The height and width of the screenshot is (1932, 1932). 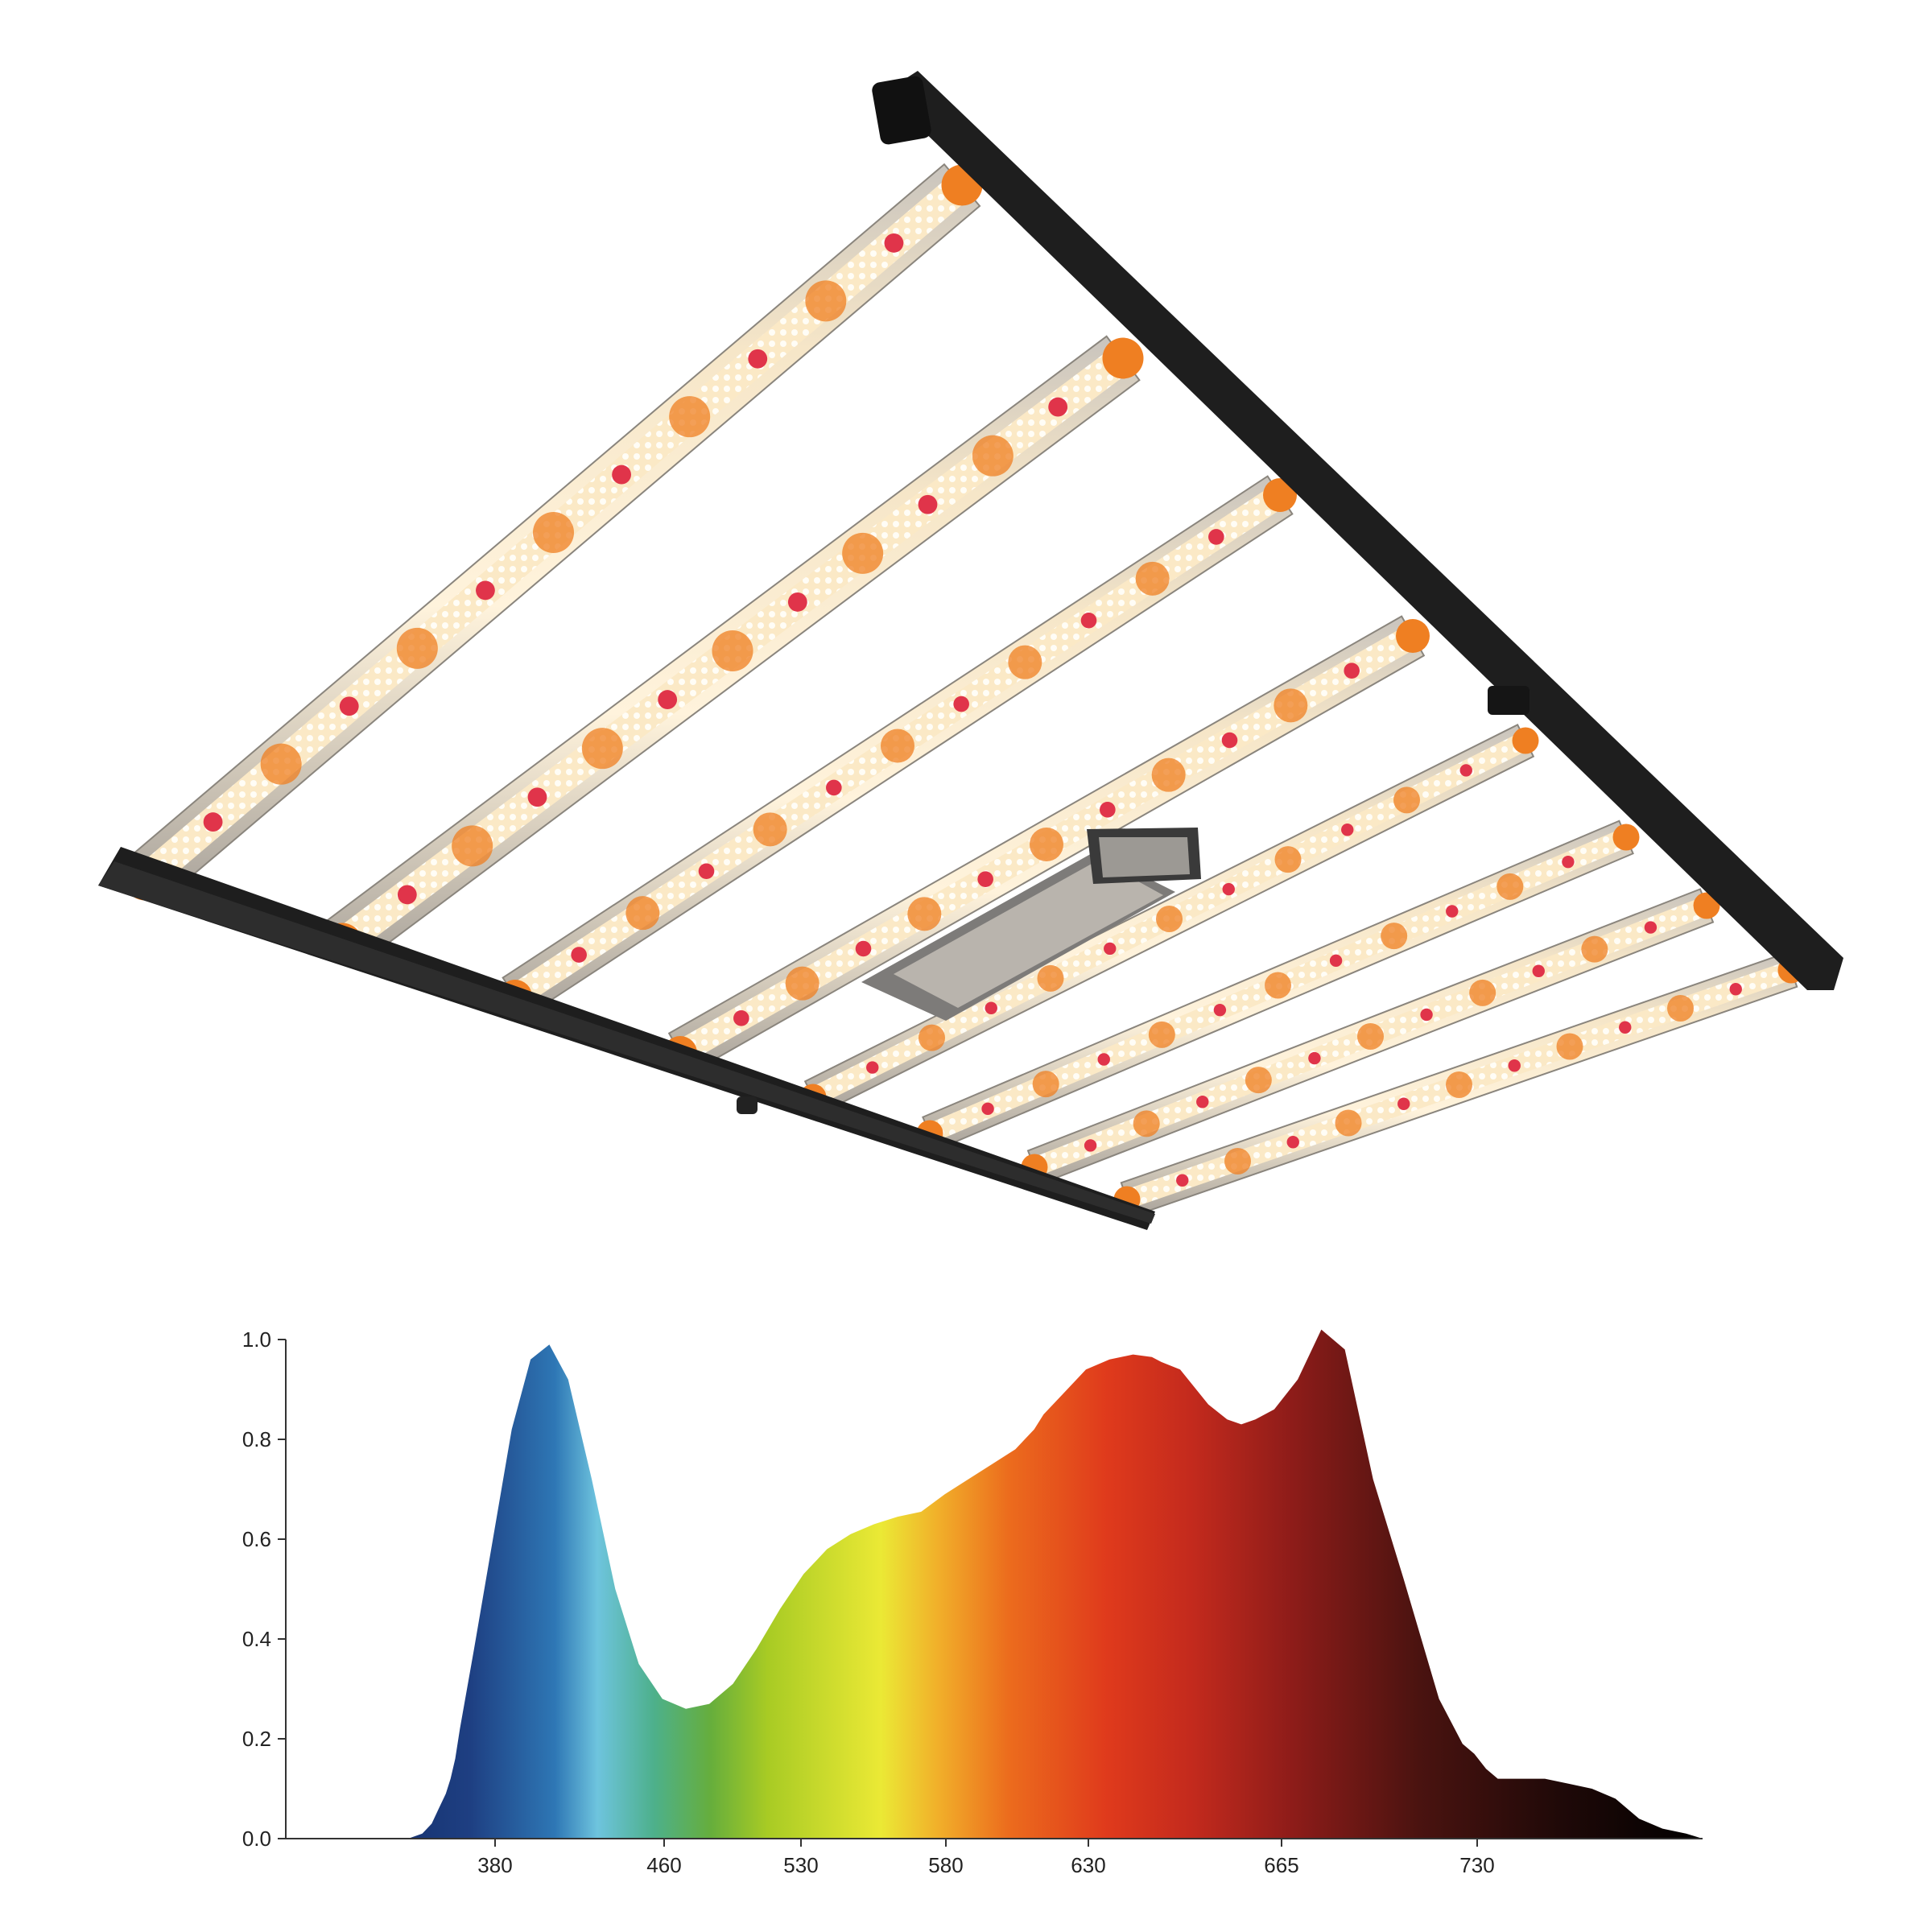 What do you see at coordinates (256, 1339) in the screenshot?
I see `y-tick-label: 1.0` at bounding box center [256, 1339].